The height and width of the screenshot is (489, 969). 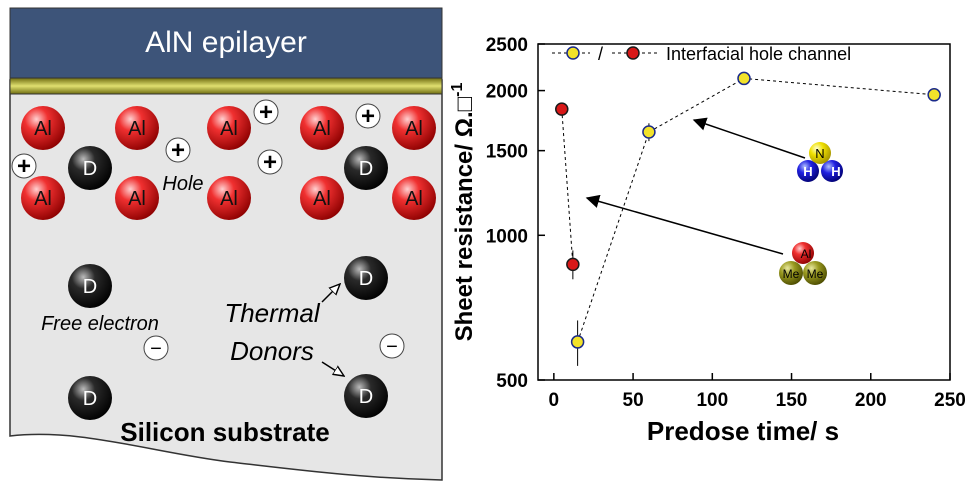 I want to click on silicon-substrate-label: Silicon substrate, so click(x=225, y=432).